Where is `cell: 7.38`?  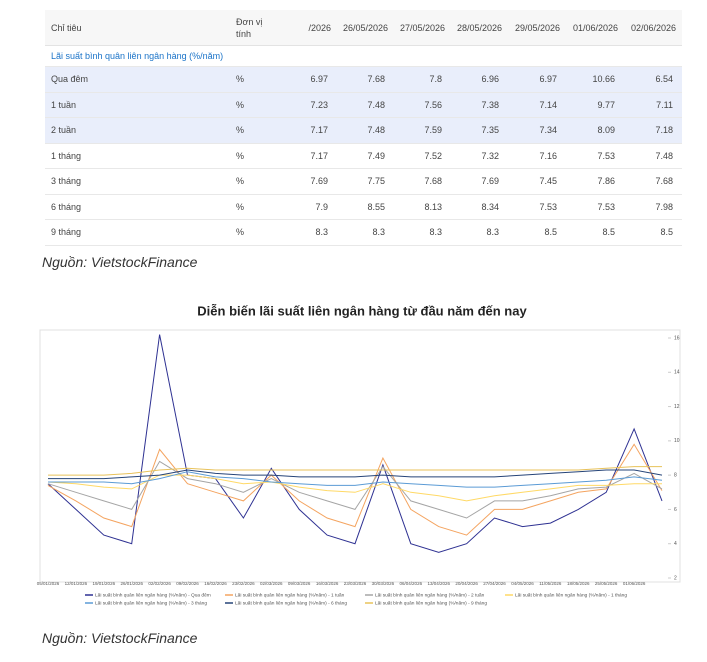
cell: 7.38 is located at coordinates (479, 105).